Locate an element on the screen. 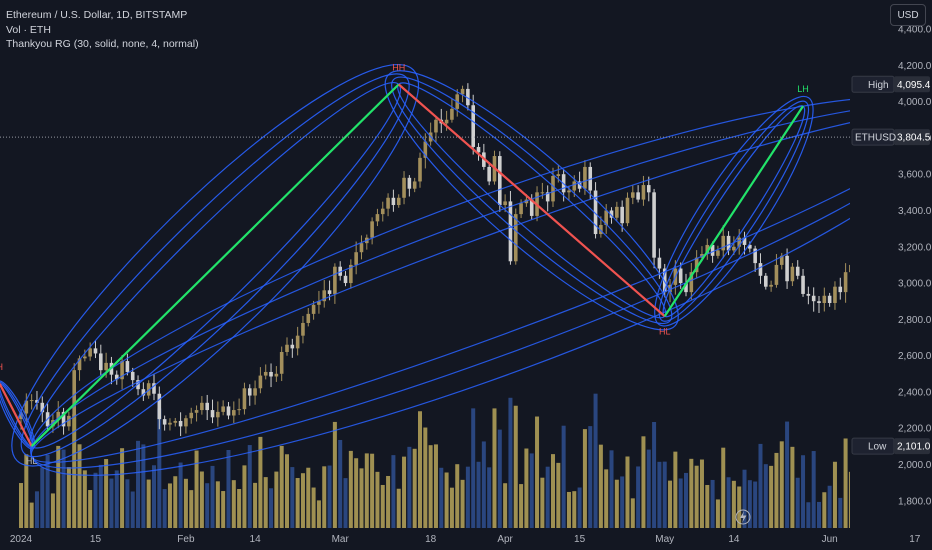 The width and height of the screenshot is (932, 550). price-badge: Low 2,101.0 is located at coordinates (891, 446).